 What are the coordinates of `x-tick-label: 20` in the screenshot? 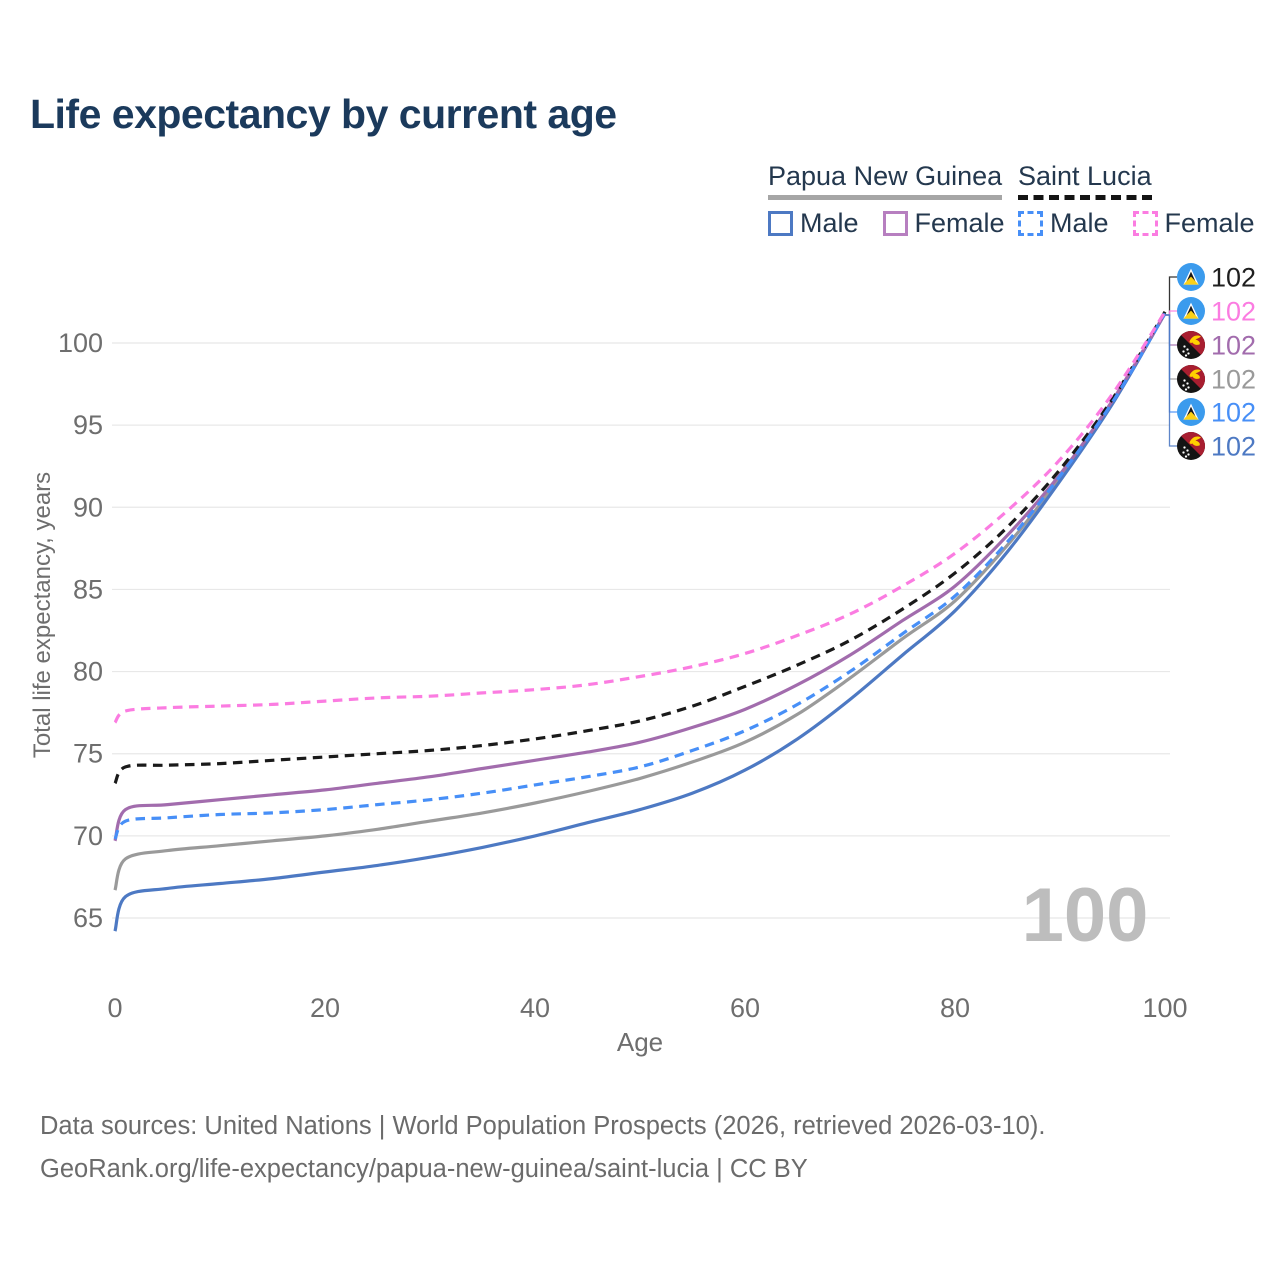 It's located at (325, 1008).